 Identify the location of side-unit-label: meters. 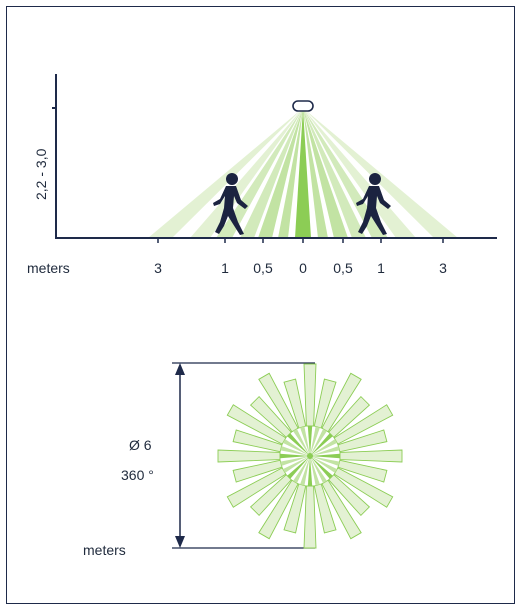
(48, 268).